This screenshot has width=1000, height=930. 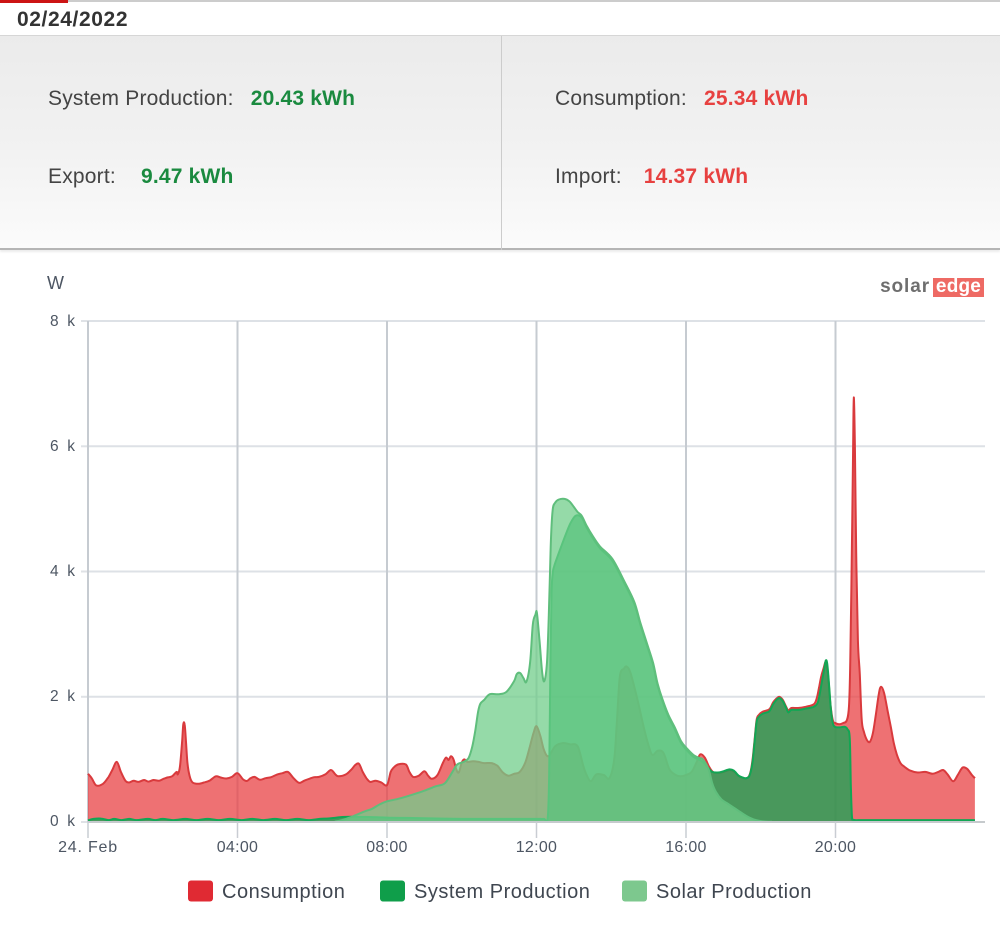 I want to click on svg-text: 04:00, so click(x=238, y=847).